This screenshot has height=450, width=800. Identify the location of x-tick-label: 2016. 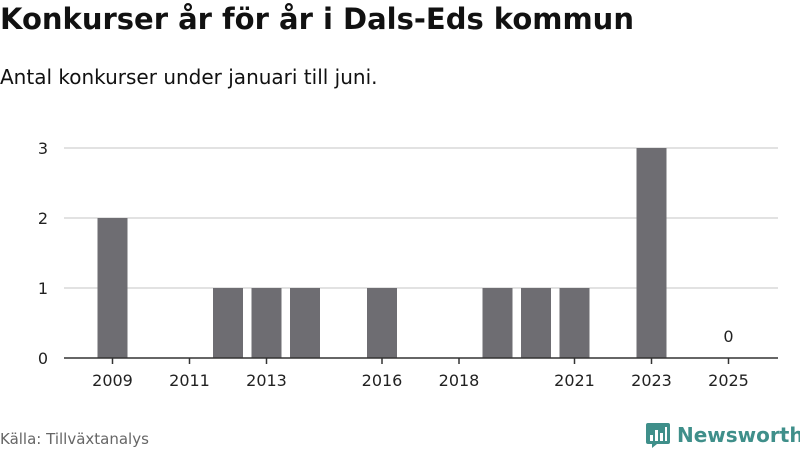
(382, 380).